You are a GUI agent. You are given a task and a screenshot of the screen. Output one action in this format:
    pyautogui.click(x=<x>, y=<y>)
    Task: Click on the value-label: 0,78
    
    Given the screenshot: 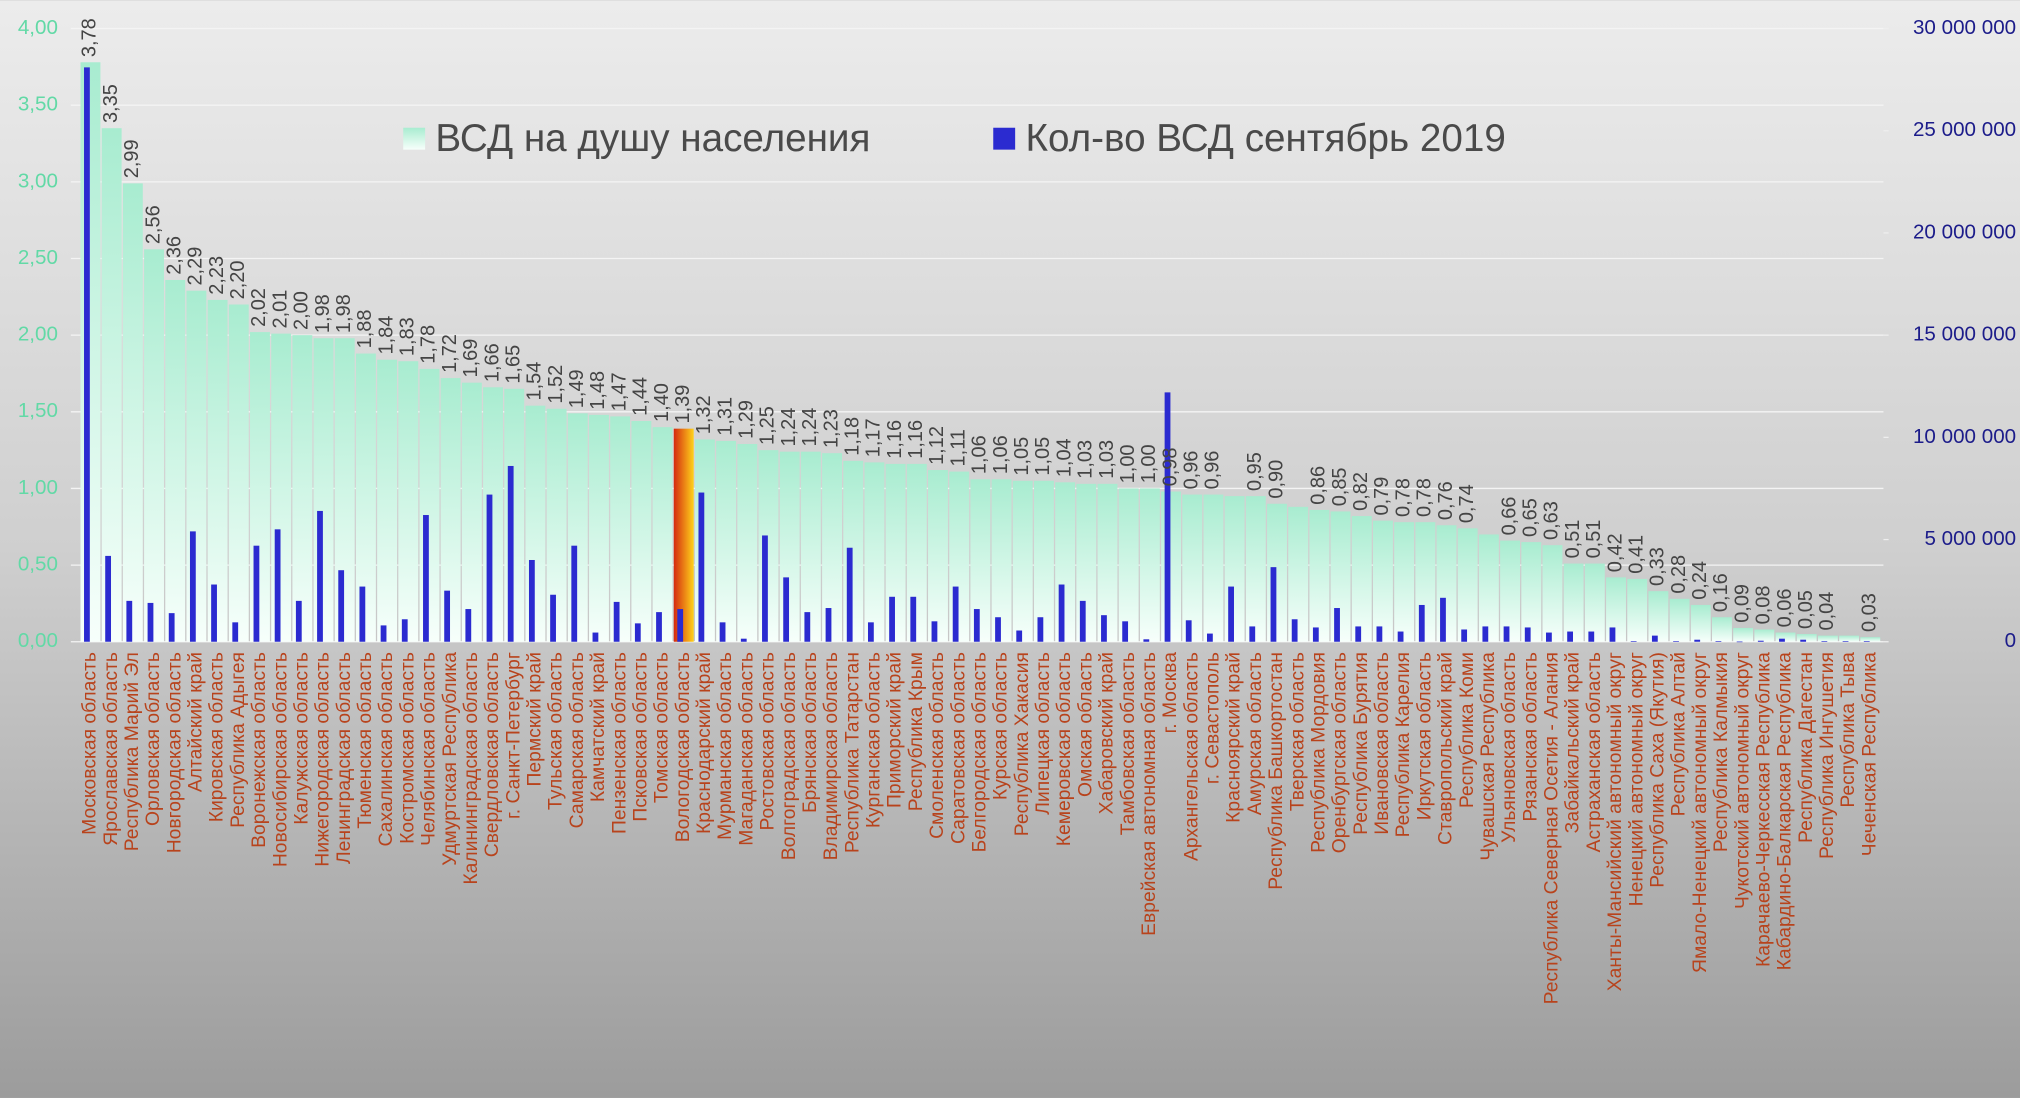 What is the action you would take?
    pyautogui.click(x=1425, y=497)
    